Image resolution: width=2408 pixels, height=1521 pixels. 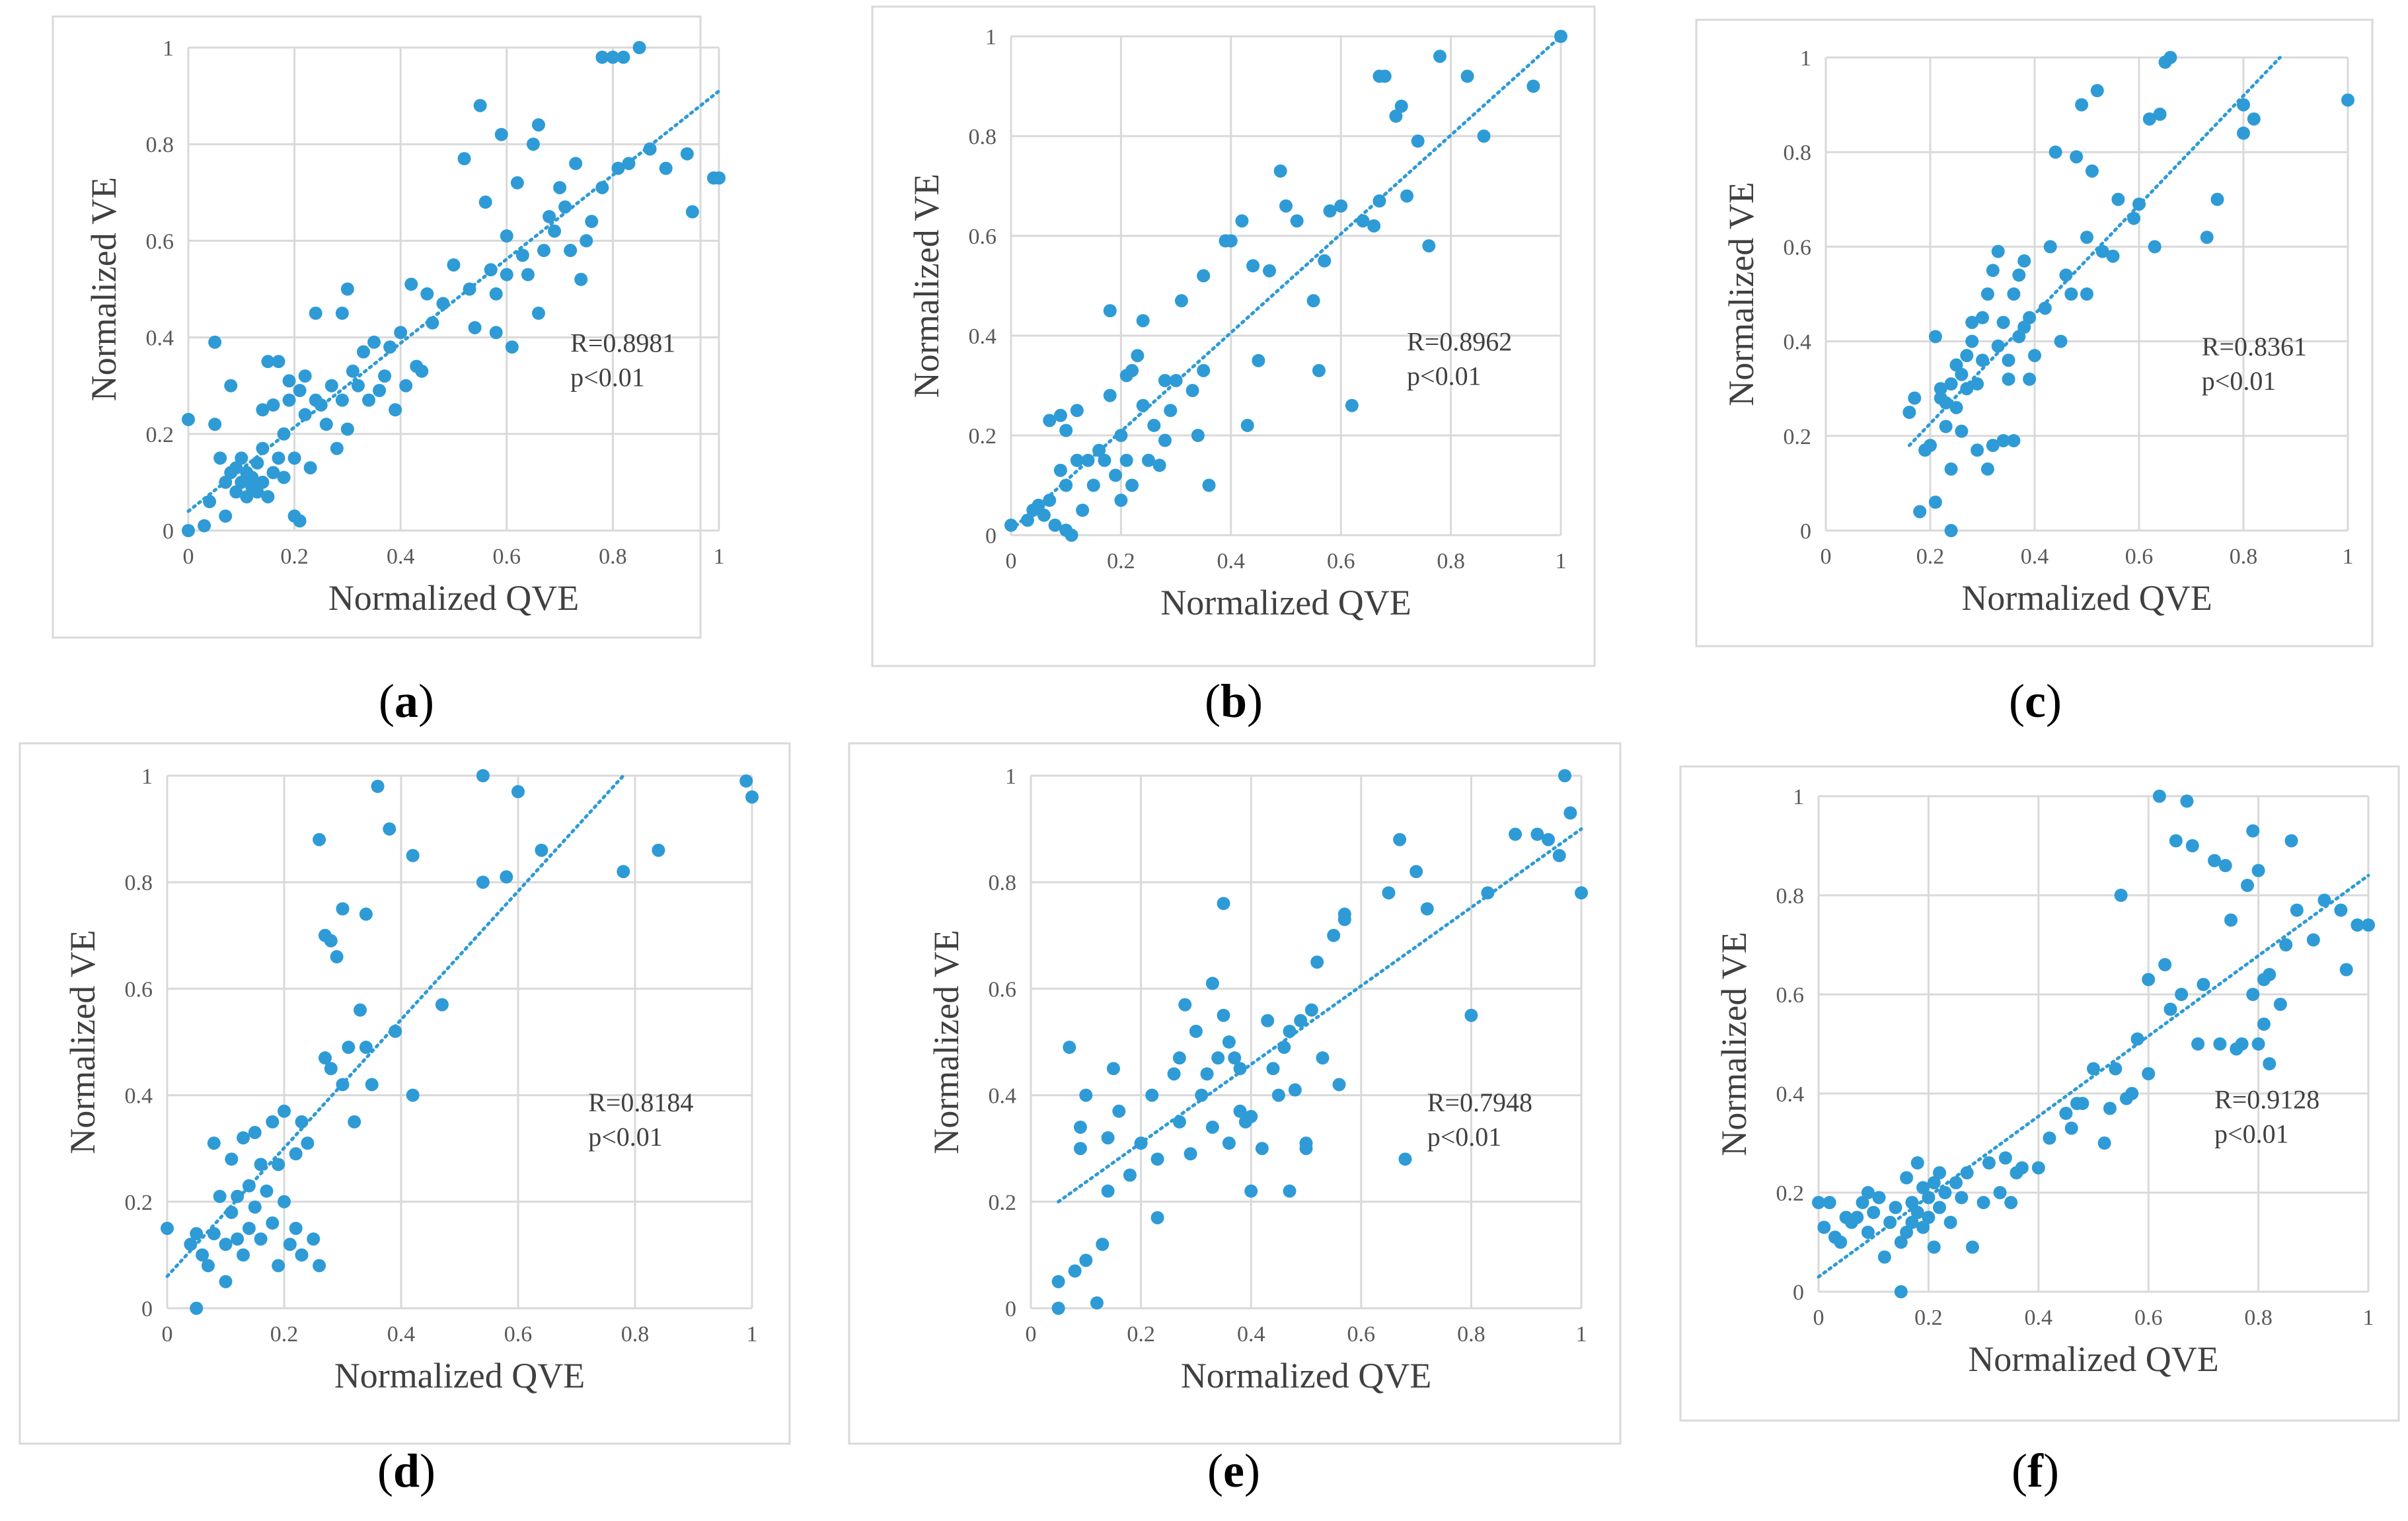 I want to click on y-tick-label: 1, so click(x=1010, y=776).